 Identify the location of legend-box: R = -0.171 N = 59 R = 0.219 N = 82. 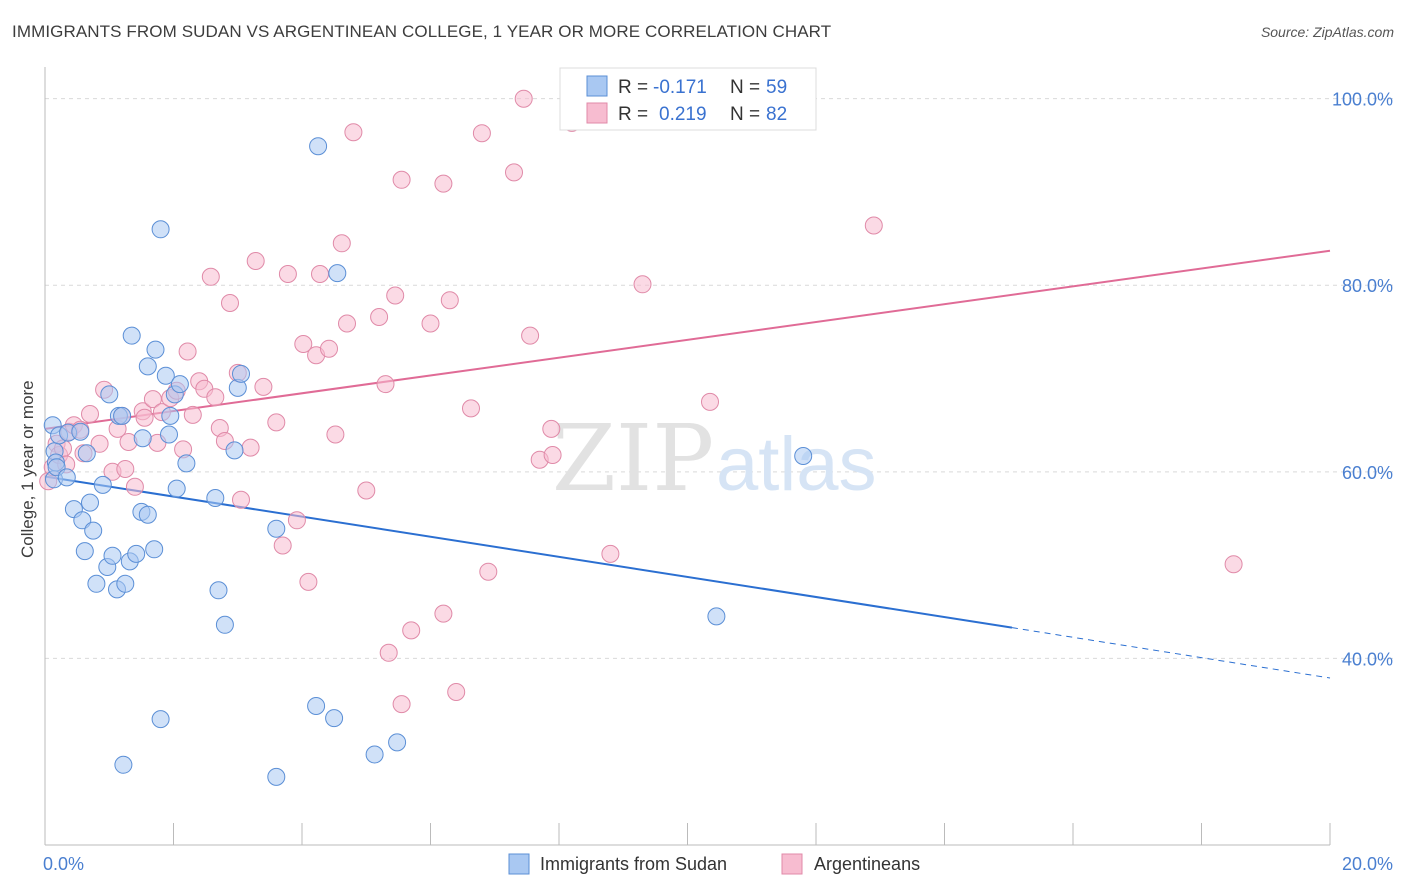
(688, 99).